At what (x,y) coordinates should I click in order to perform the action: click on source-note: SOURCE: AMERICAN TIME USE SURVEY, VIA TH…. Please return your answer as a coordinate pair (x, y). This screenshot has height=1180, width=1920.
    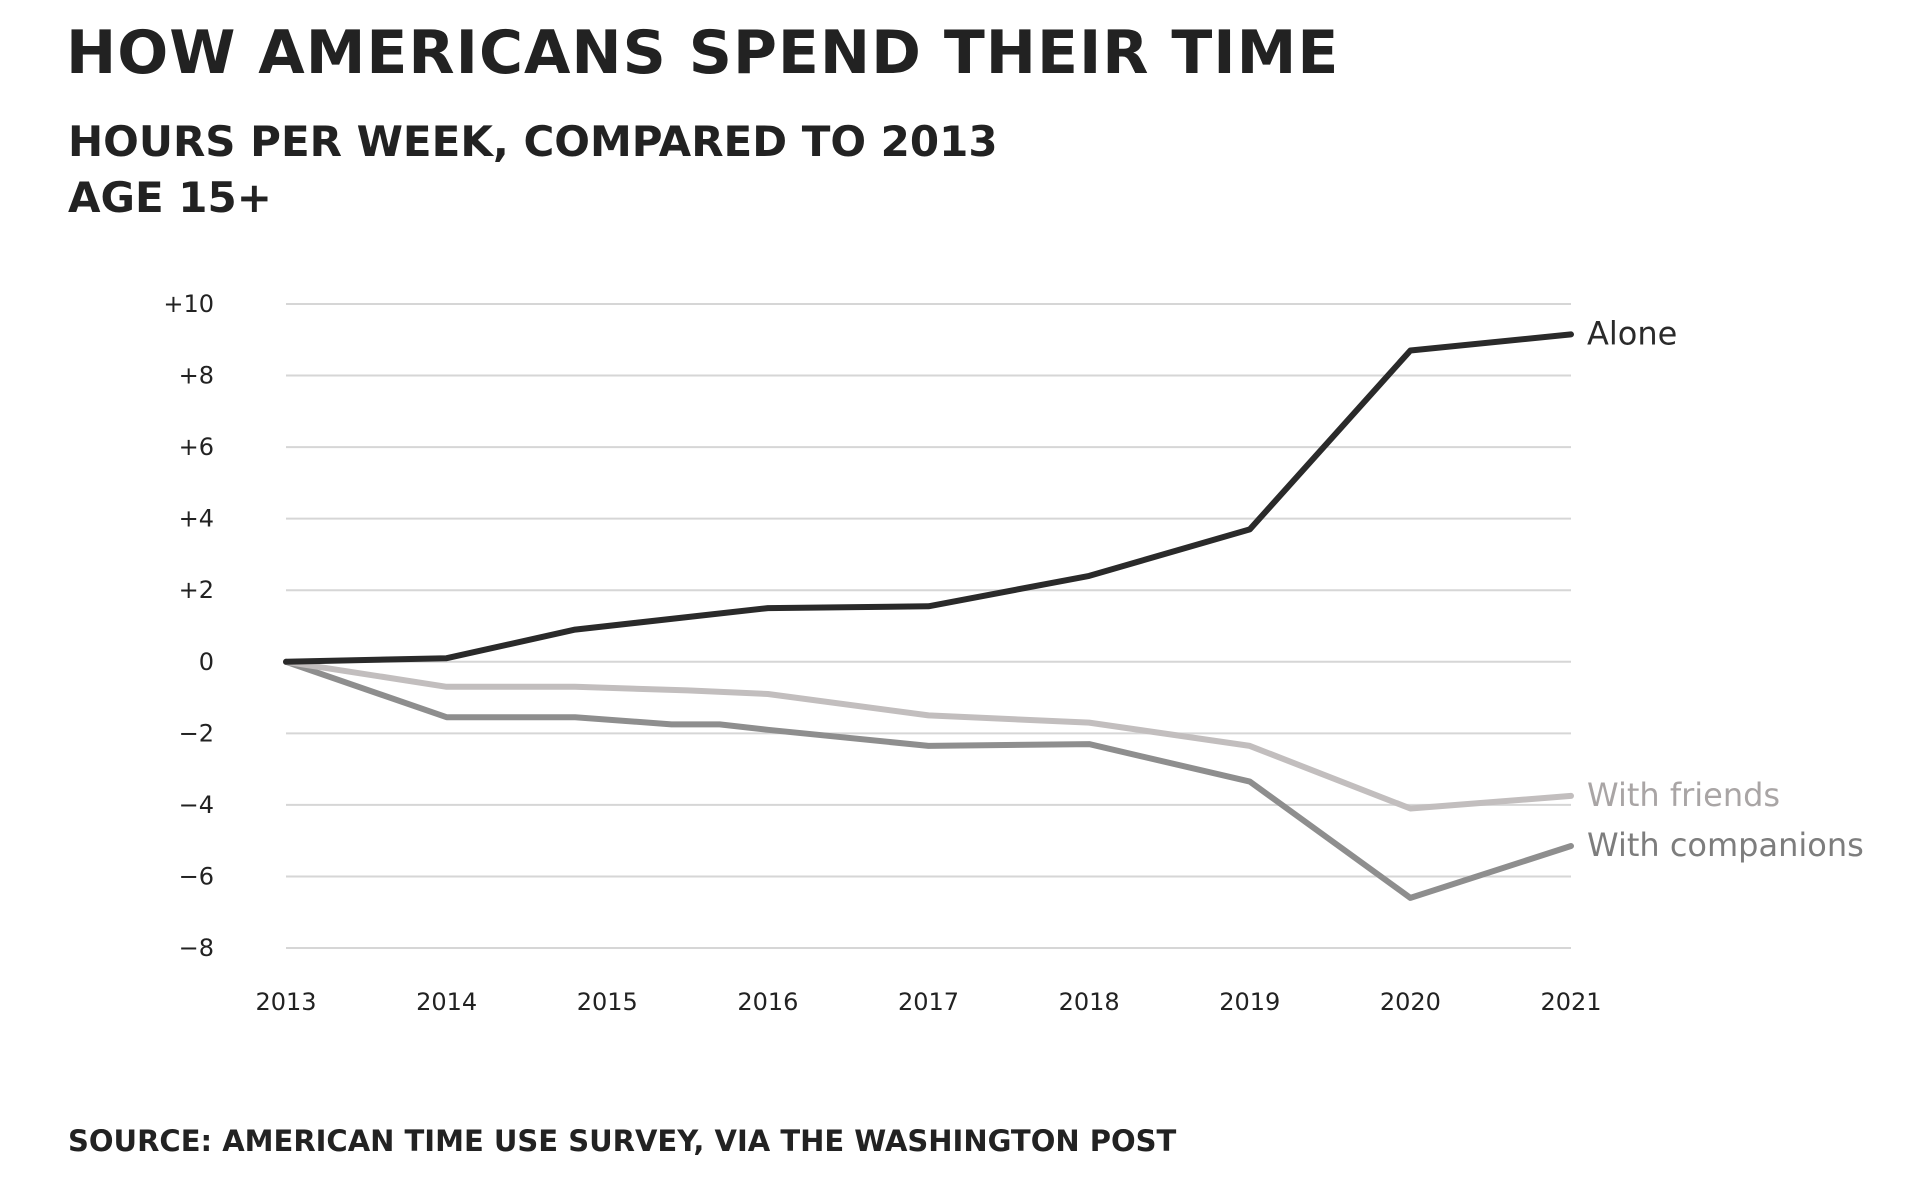
    Looking at the image, I should click on (622, 1141).